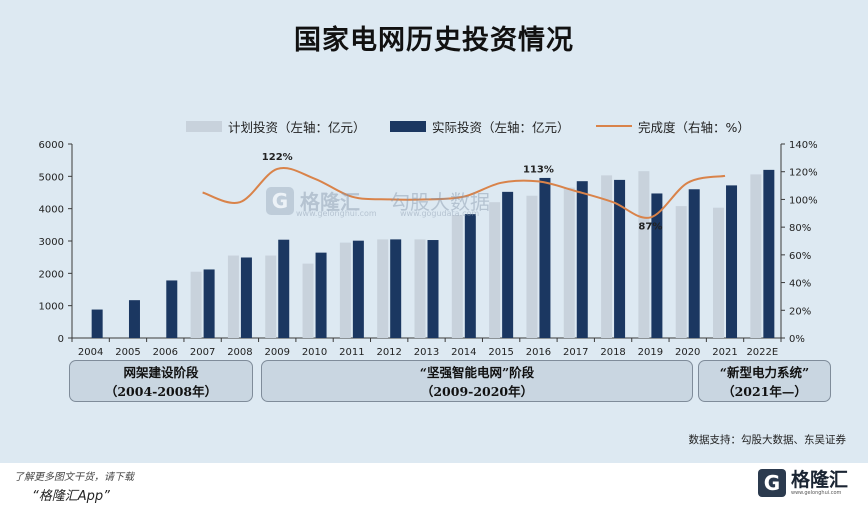 The width and height of the screenshot is (868, 514). What do you see at coordinates (650, 226) in the screenshot?
I see `rate-data-label: 87%` at bounding box center [650, 226].